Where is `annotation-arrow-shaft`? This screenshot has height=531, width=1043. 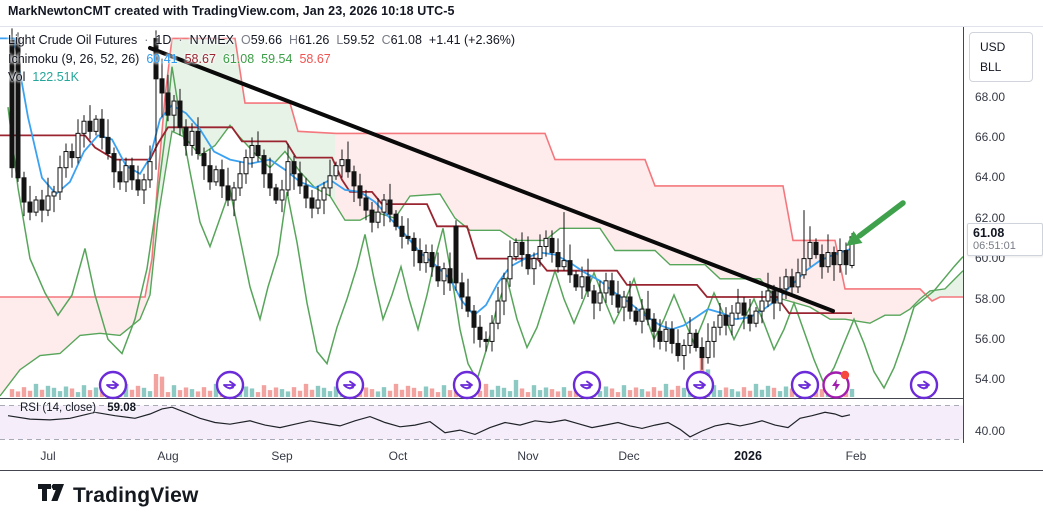
annotation-arrow-shaft is located at coordinates (881, 219).